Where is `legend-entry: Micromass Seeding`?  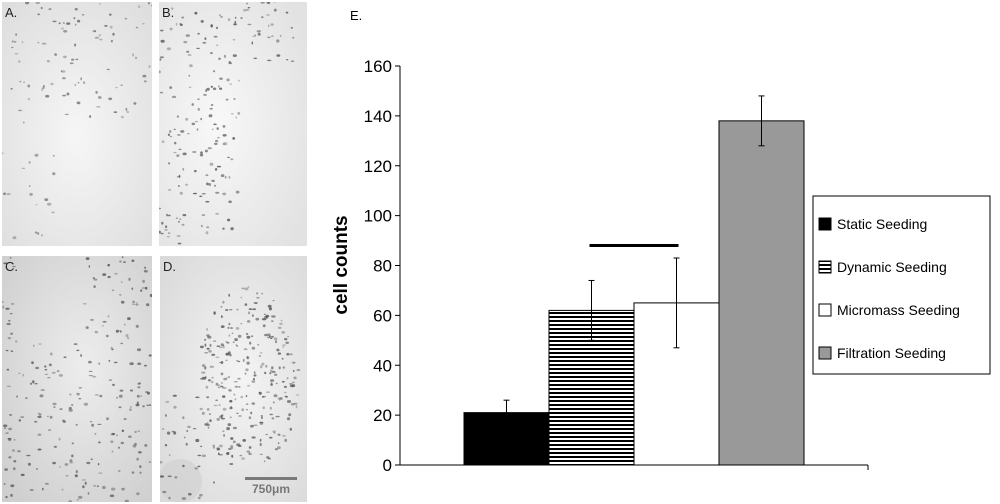 legend-entry: Micromass Seeding is located at coordinates (898, 310).